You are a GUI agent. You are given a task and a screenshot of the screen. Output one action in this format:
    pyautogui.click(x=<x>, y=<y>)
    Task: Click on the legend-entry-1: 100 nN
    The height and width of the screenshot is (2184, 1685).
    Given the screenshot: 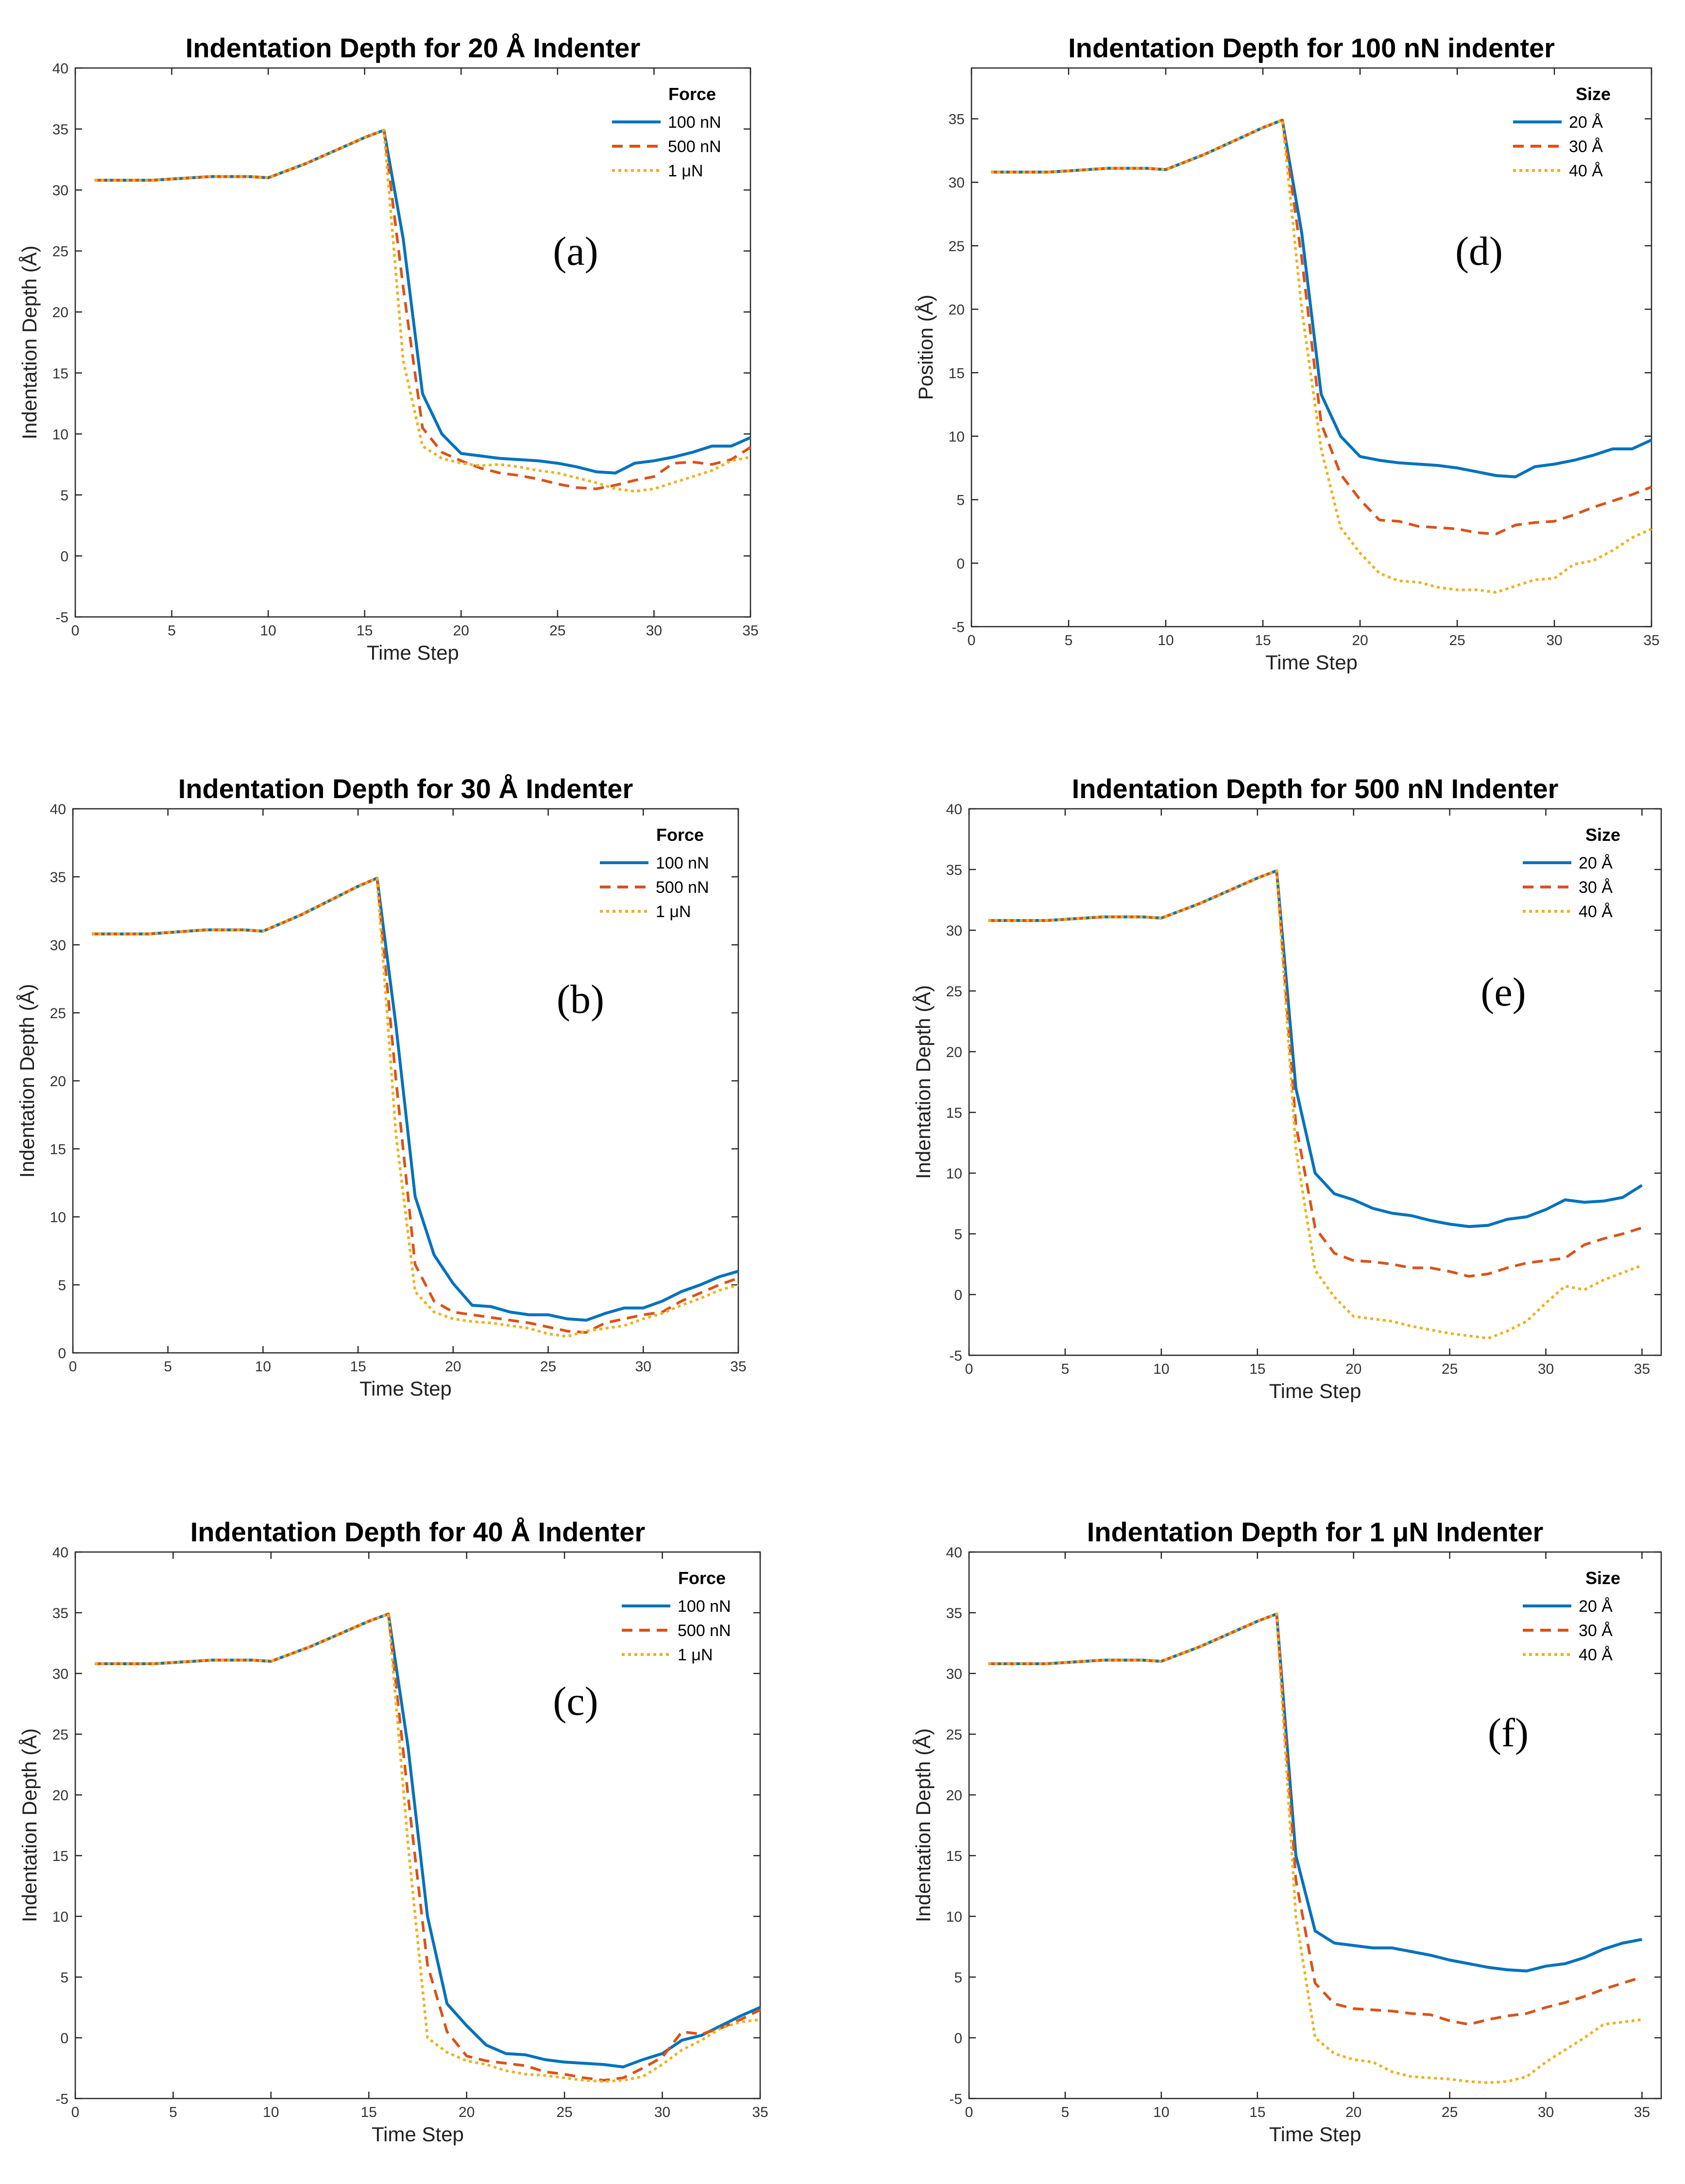 What is the action you would take?
    pyautogui.click(x=694, y=122)
    